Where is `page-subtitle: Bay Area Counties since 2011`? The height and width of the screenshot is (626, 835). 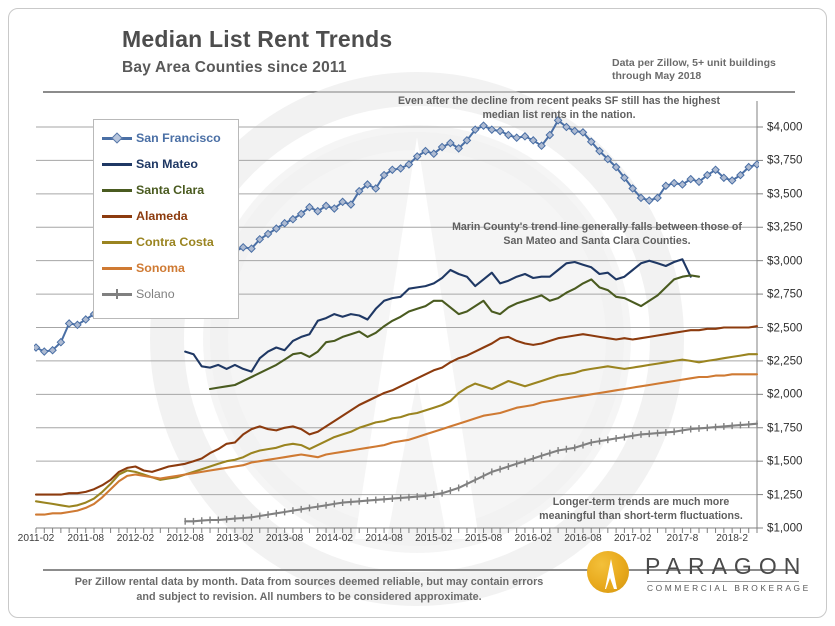 page-subtitle: Bay Area Counties since 2011 is located at coordinates (234, 67).